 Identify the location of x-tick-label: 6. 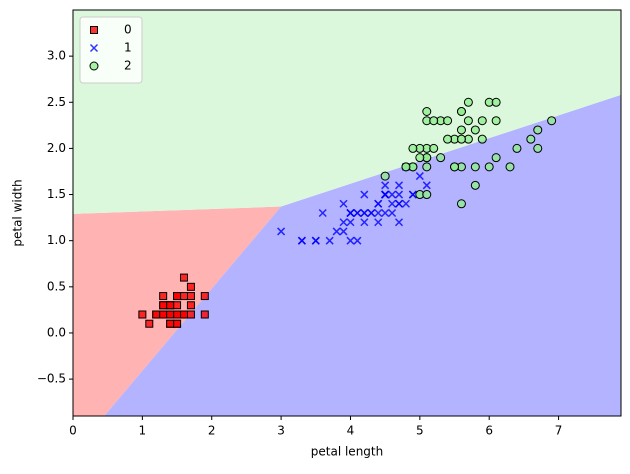
(489, 431).